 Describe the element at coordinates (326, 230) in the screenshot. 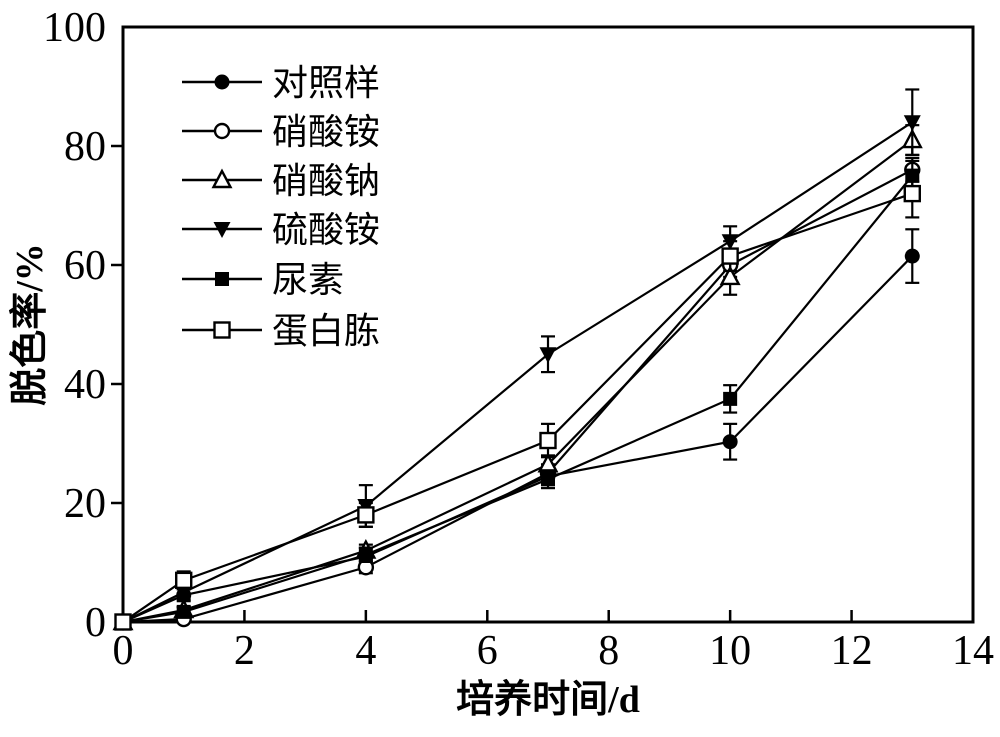

I see `legend-label: 硫酸铵` at that location.